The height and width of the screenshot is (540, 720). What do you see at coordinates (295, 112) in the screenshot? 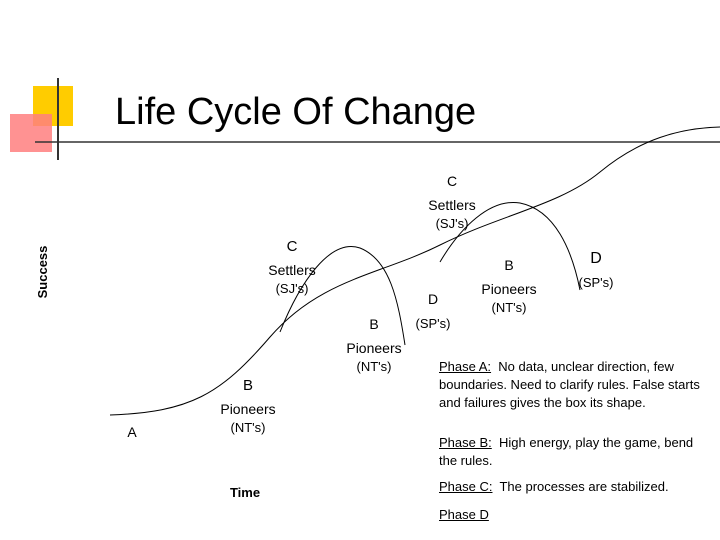
I see `title: Life Cycle Of Change` at bounding box center [295, 112].